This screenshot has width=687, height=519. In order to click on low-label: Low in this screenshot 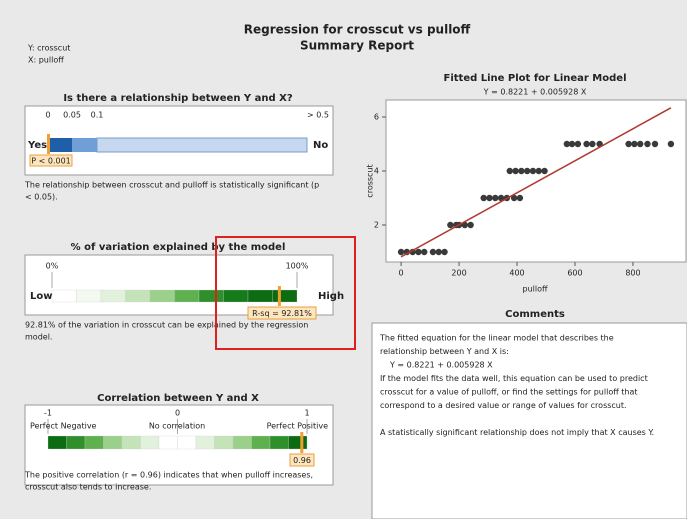, I will do `click(41, 296)`.